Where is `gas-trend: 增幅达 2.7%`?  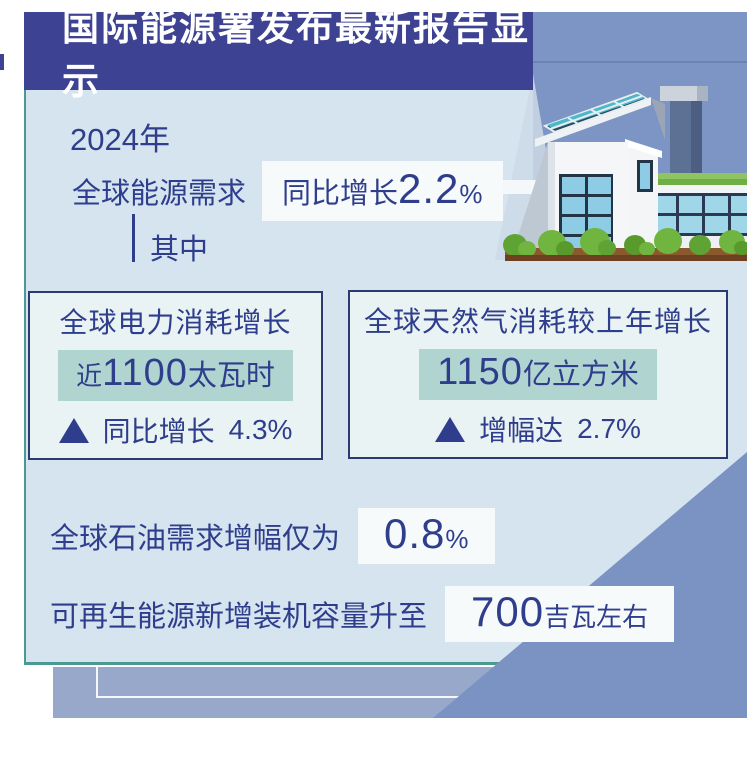
gas-trend: 增幅达 2.7% is located at coordinates (538, 429).